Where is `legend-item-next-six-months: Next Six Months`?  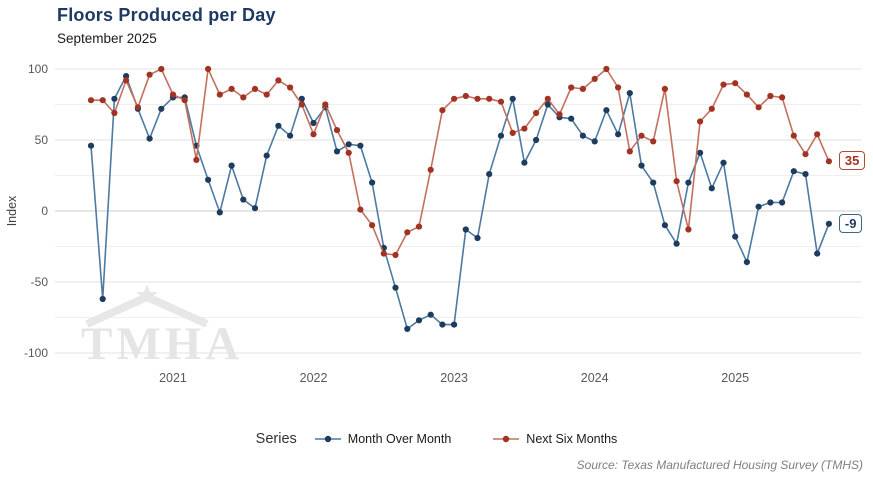 legend-item-next-six-months: Next Six Months is located at coordinates (555, 439).